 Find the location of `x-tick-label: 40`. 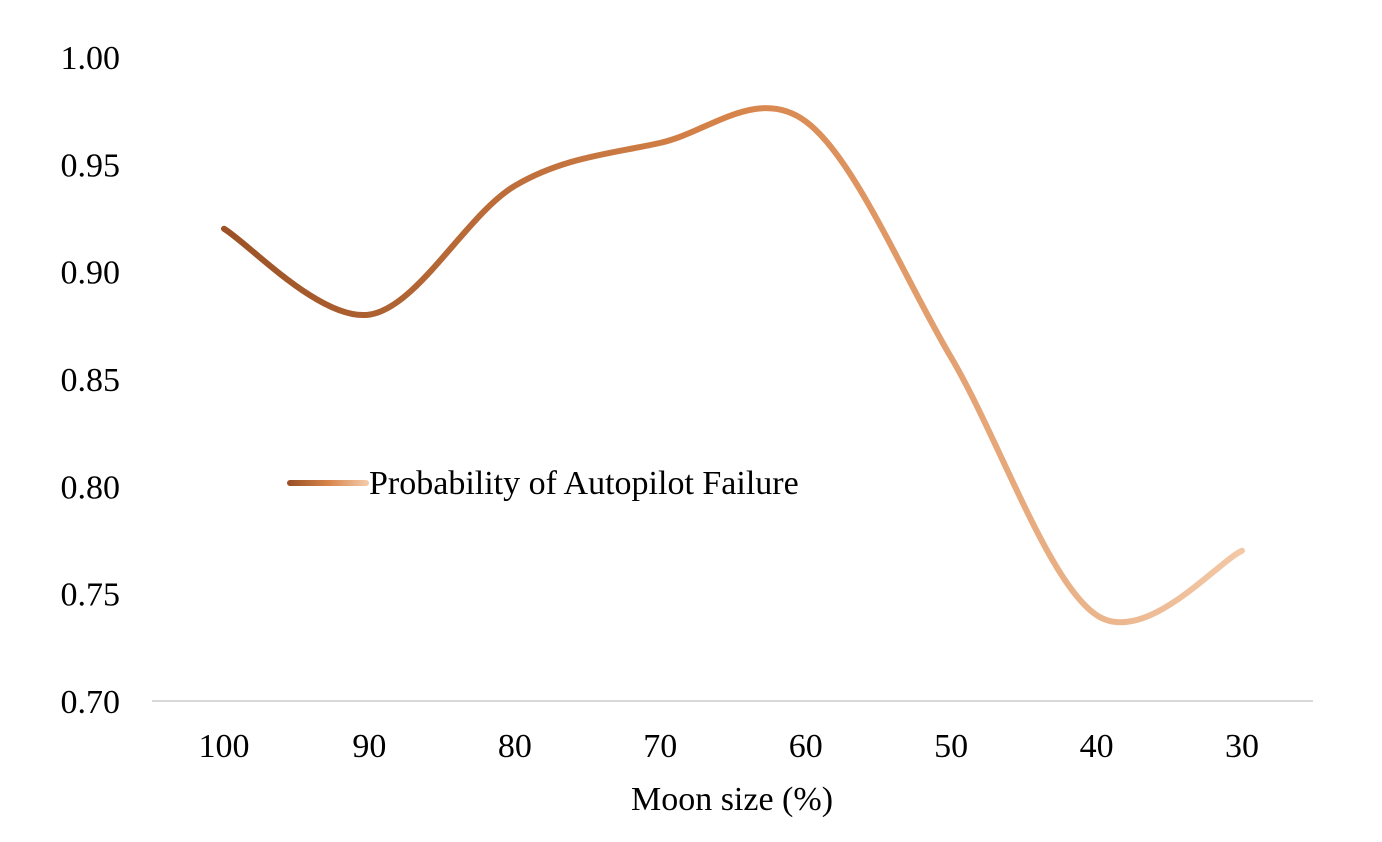

x-tick-label: 40 is located at coordinates (1097, 746).